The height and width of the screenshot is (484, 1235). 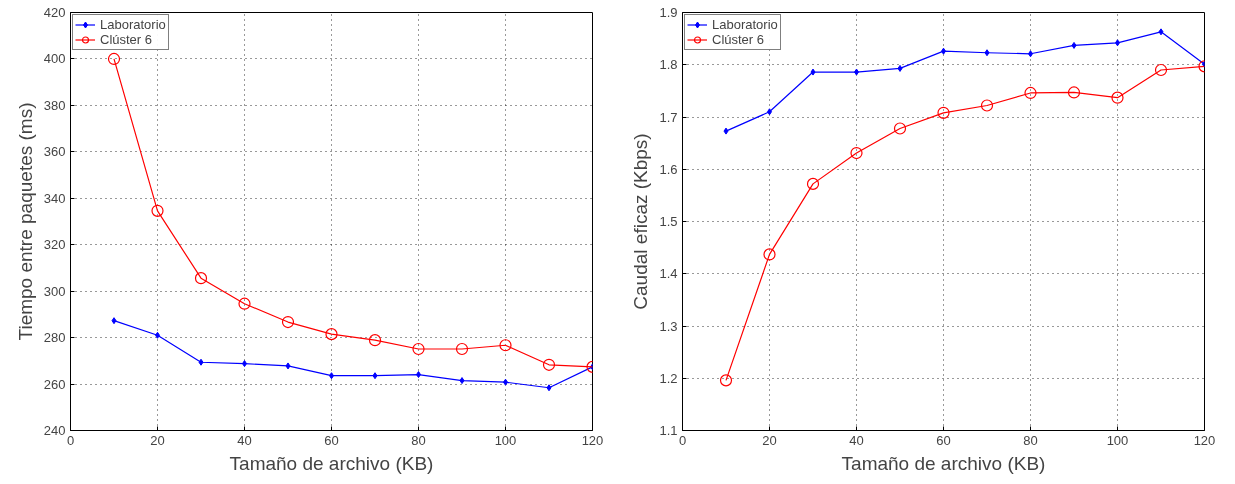 What do you see at coordinates (668, 65) in the screenshot?
I see `y-tick-label: 1.8` at bounding box center [668, 65].